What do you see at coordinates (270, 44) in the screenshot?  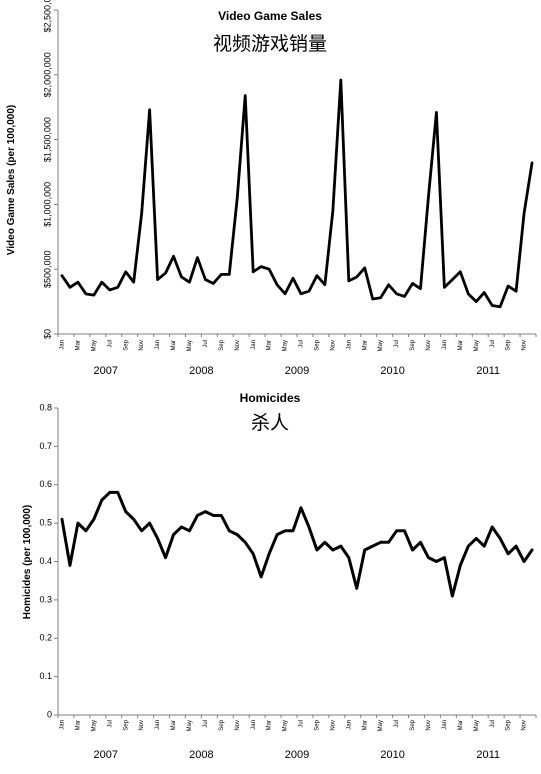 I see `chart-subtitle: 视频游戏销量` at bounding box center [270, 44].